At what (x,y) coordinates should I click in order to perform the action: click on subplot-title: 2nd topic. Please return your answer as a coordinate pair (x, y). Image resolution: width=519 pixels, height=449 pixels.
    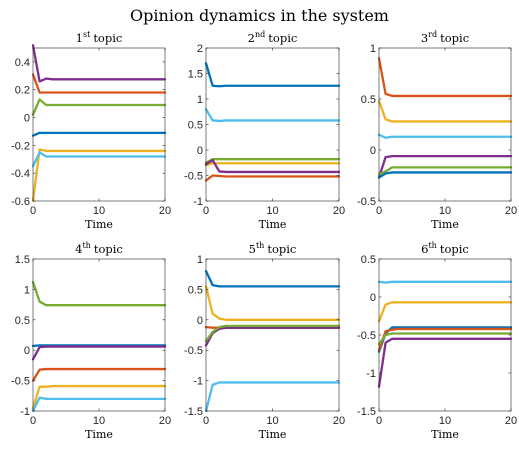
    Looking at the image, I should click on (273, 37).